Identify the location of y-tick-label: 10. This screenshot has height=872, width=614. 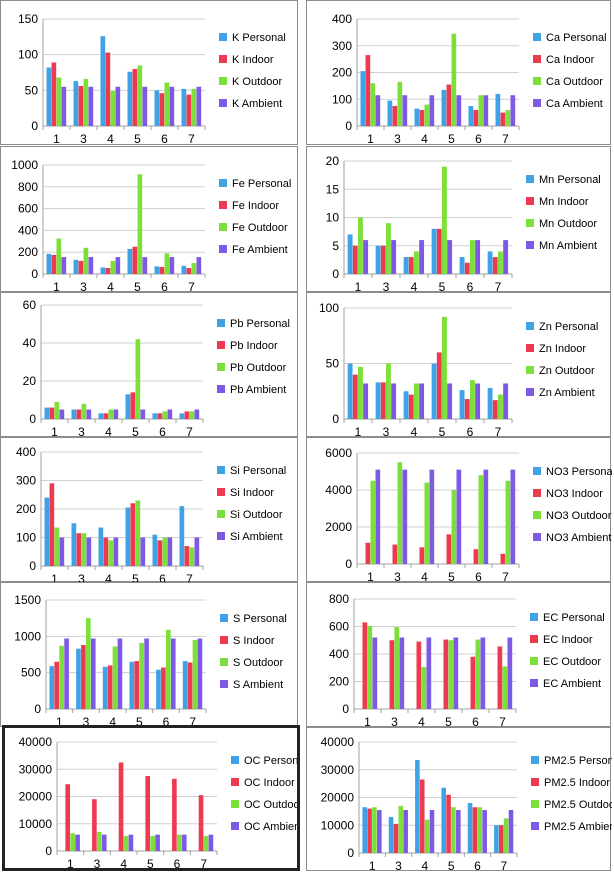
(333, 218).